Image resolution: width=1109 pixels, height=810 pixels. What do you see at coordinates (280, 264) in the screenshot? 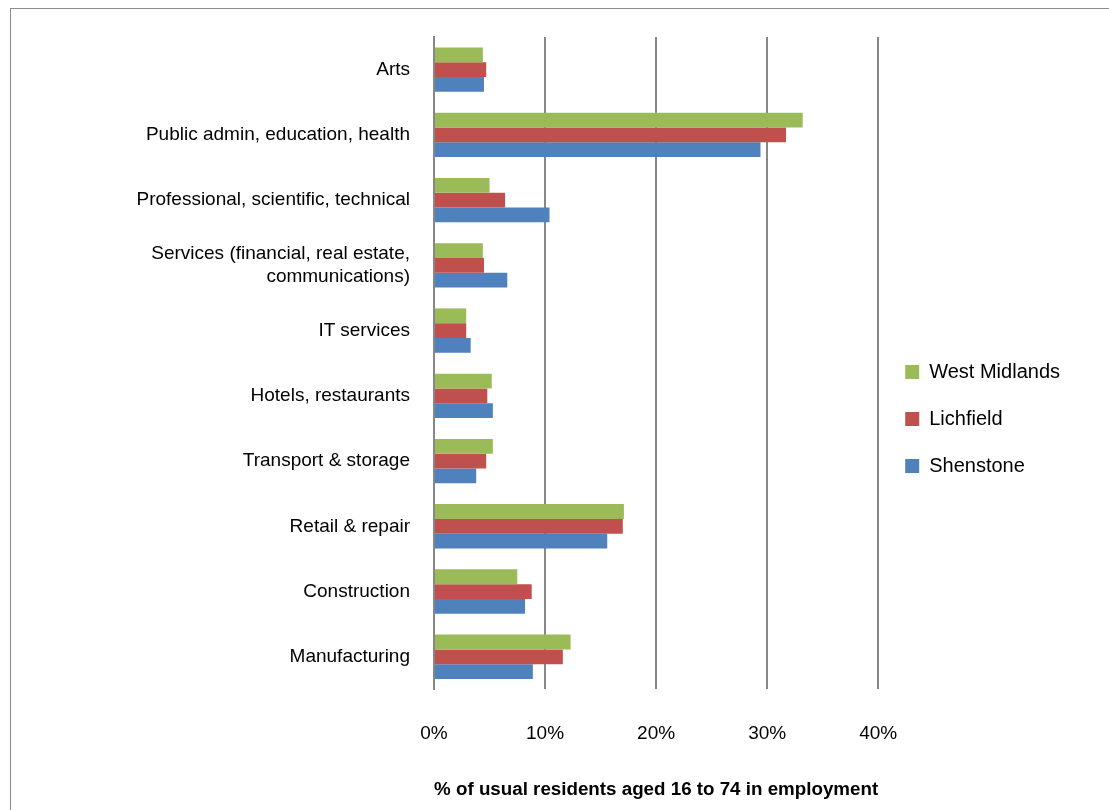
I see `y-tick-label: Services (financial, real estate, communications)` at bounding box center [280, 264].